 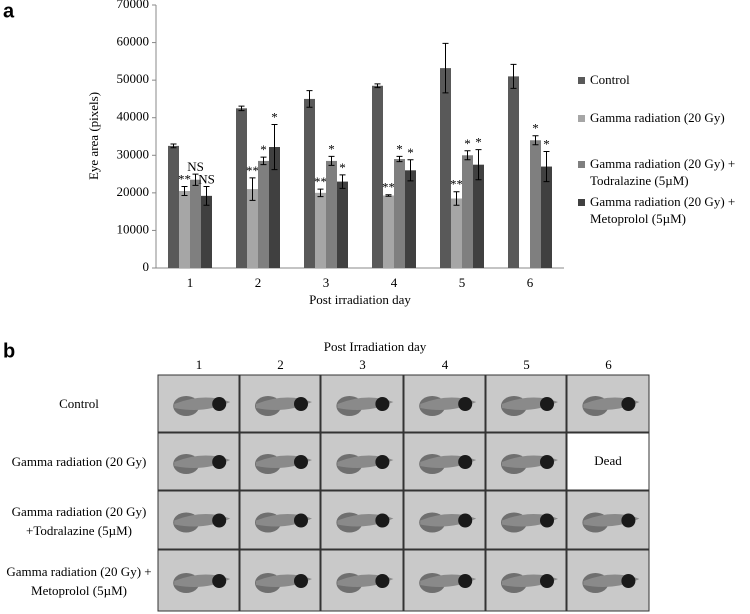 I want to click on y-axis-title: Eye area (pixels), so click(x=93, y=136).